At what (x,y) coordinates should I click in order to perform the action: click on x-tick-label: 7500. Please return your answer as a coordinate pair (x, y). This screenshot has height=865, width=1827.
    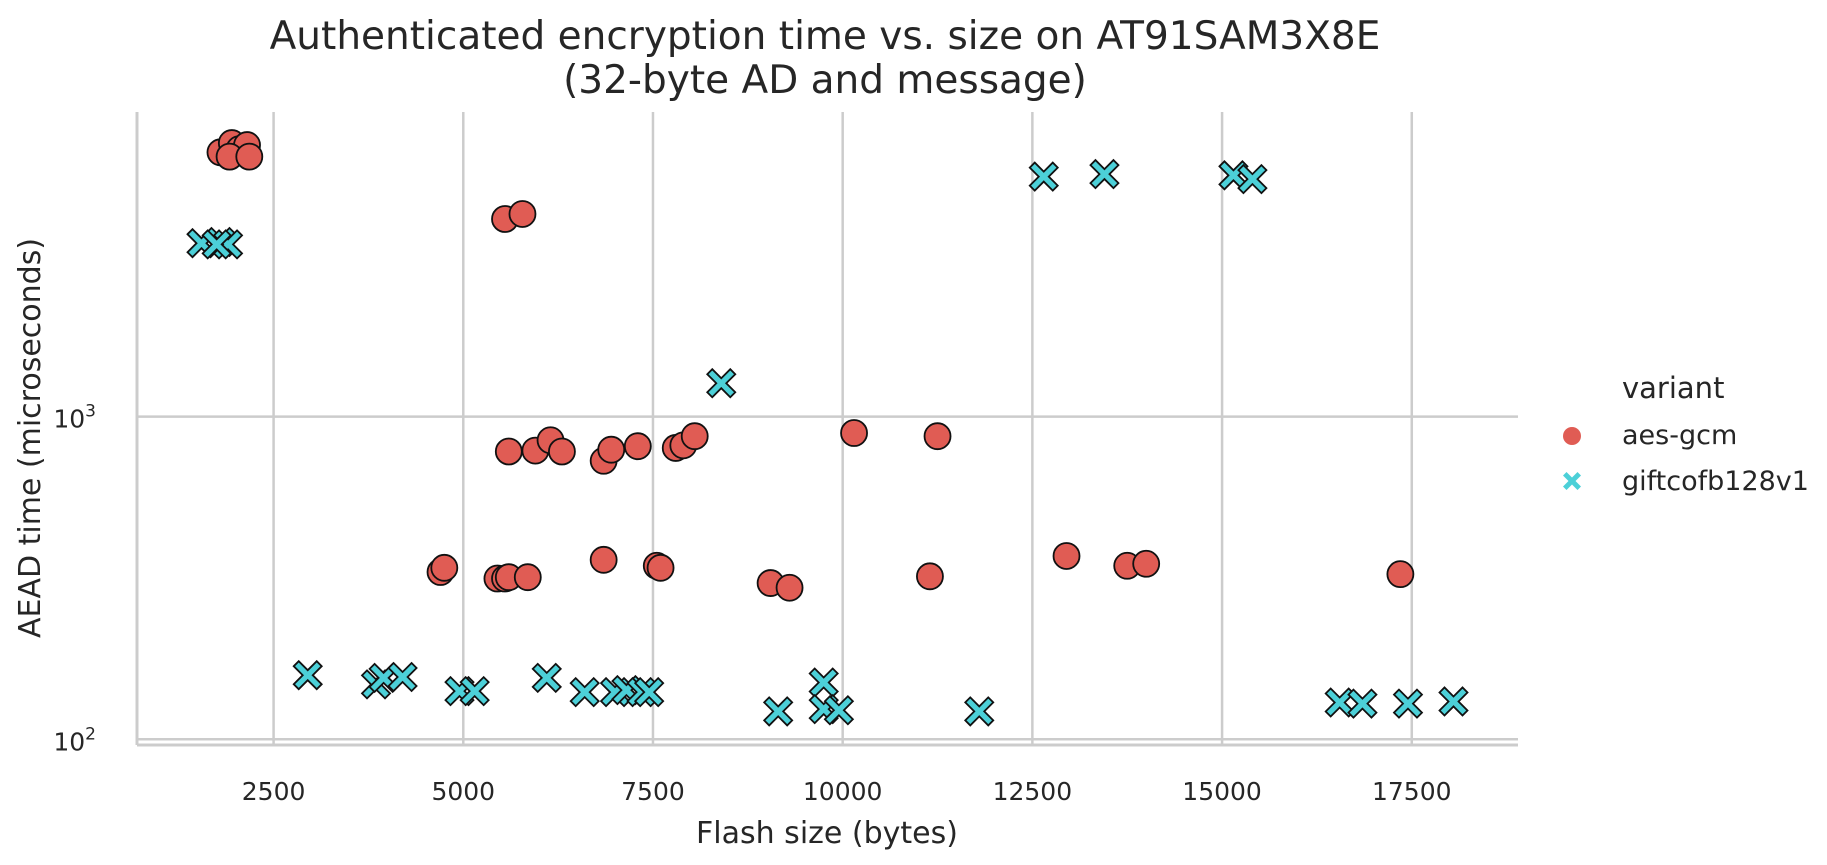
    Looking at the image, I should click on (653, 791).